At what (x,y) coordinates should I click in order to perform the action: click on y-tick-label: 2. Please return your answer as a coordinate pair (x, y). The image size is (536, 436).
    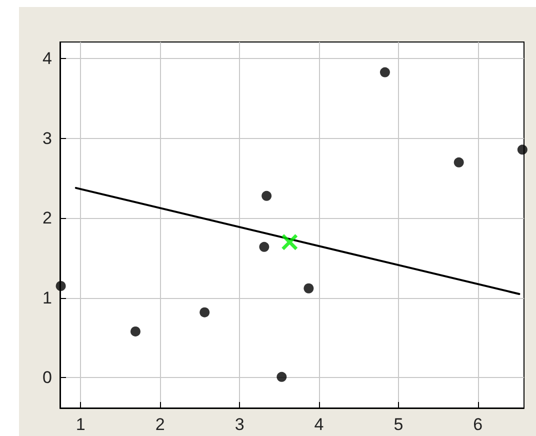
    Looking at the image, I should click on (47, 218).